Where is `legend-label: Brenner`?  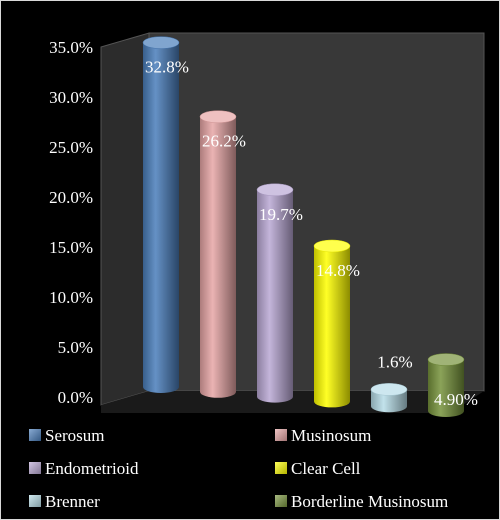
legend-label: Brenner is located at coordinates (72, 501).